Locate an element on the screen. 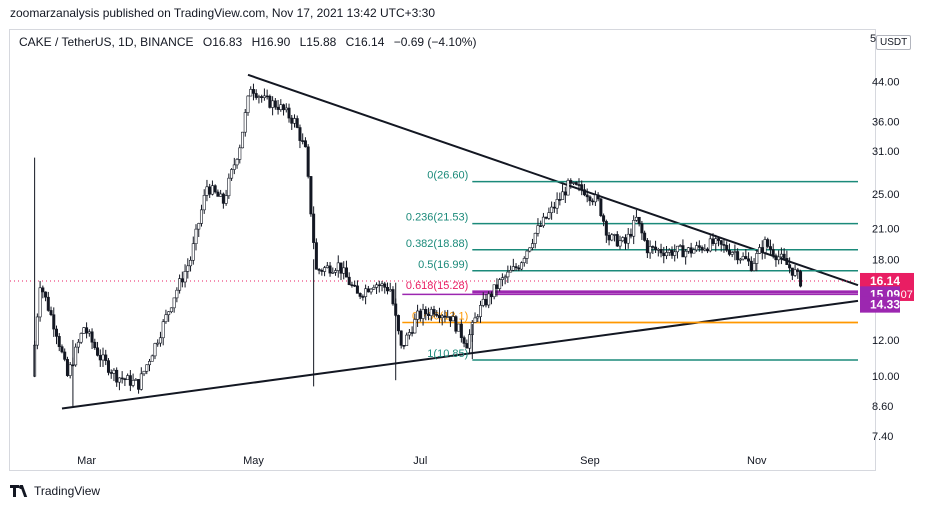 The height and width of the screenshot is (509, 938). symbol-name: CAKE / TetherUS, 1D, BINANCE is located at coordinates (106, 42).